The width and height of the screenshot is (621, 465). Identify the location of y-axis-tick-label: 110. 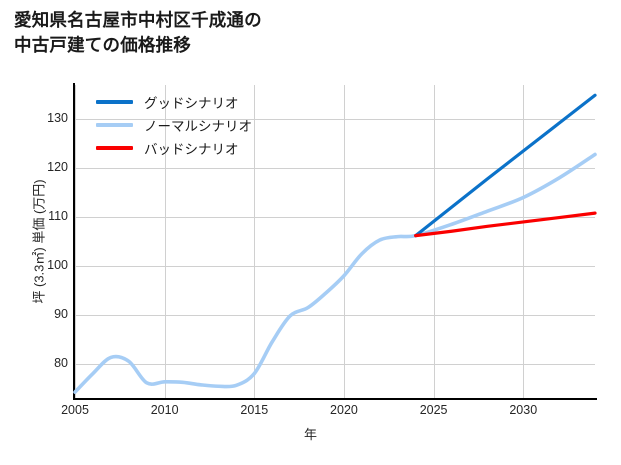
(58, 216).